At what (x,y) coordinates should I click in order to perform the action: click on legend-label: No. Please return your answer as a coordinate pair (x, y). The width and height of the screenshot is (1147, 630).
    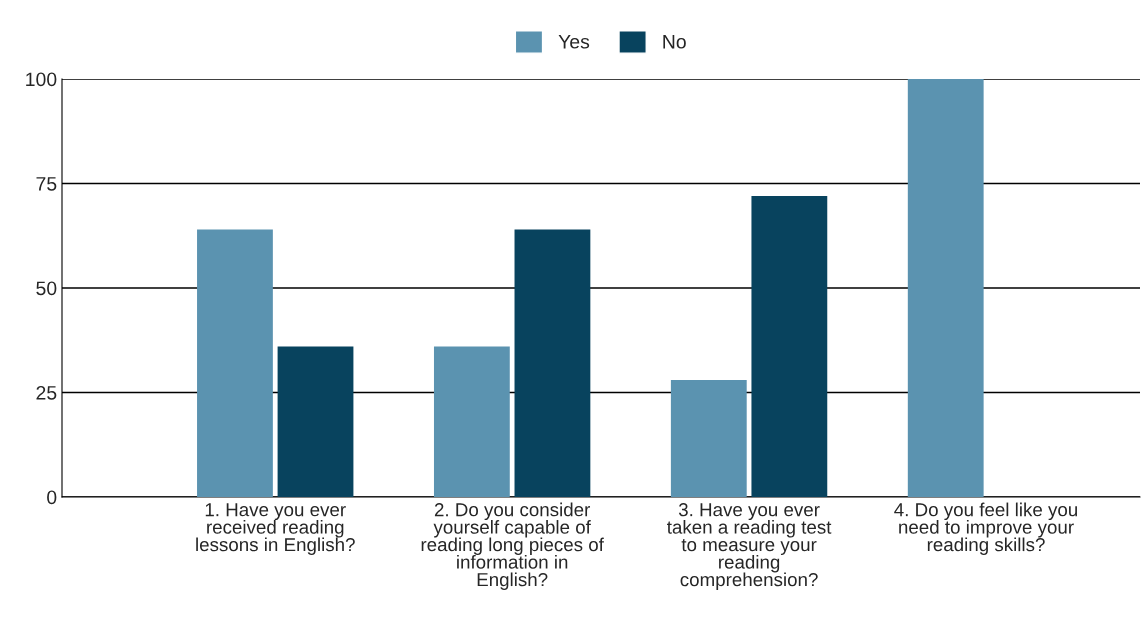
    Looking at the image, I should click on (674, 42).